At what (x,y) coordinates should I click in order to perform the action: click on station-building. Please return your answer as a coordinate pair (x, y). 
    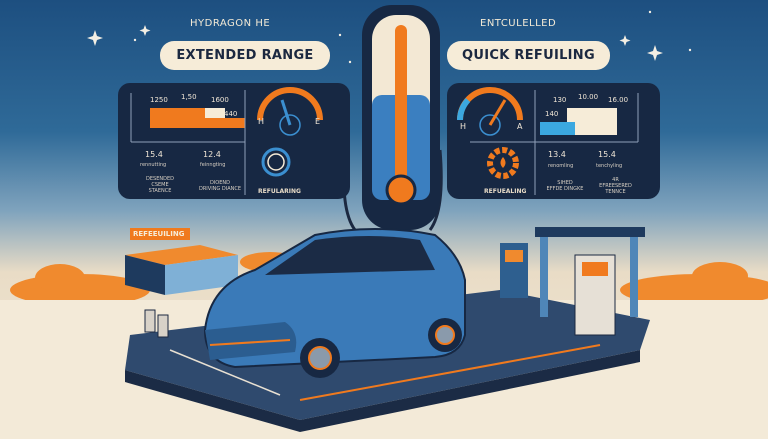
    Looking at the image, I should click on (181, 261).